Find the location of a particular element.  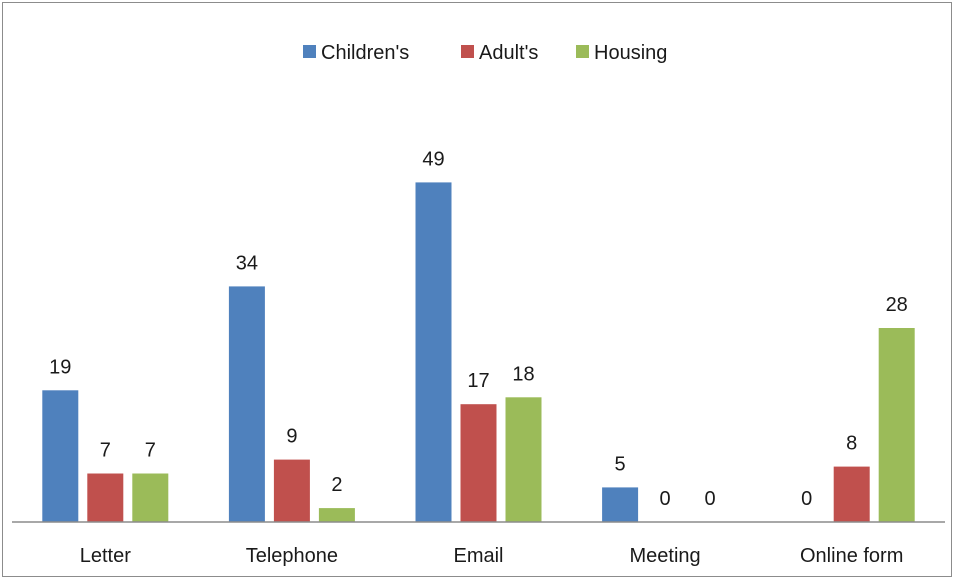

bar-housing-email is located at coordinates (523, 459).